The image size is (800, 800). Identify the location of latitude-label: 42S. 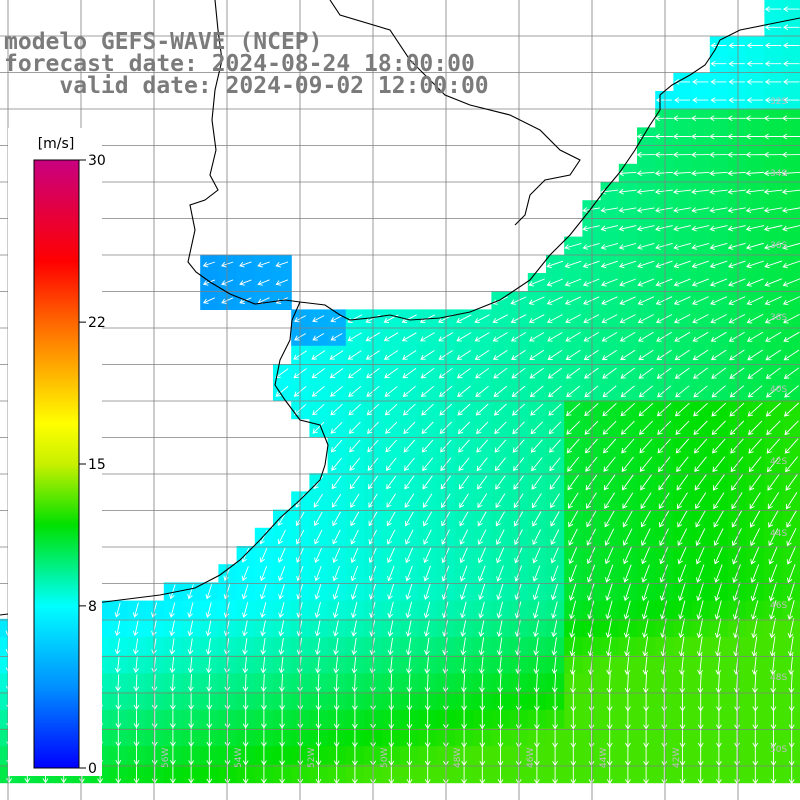
(778, 462).